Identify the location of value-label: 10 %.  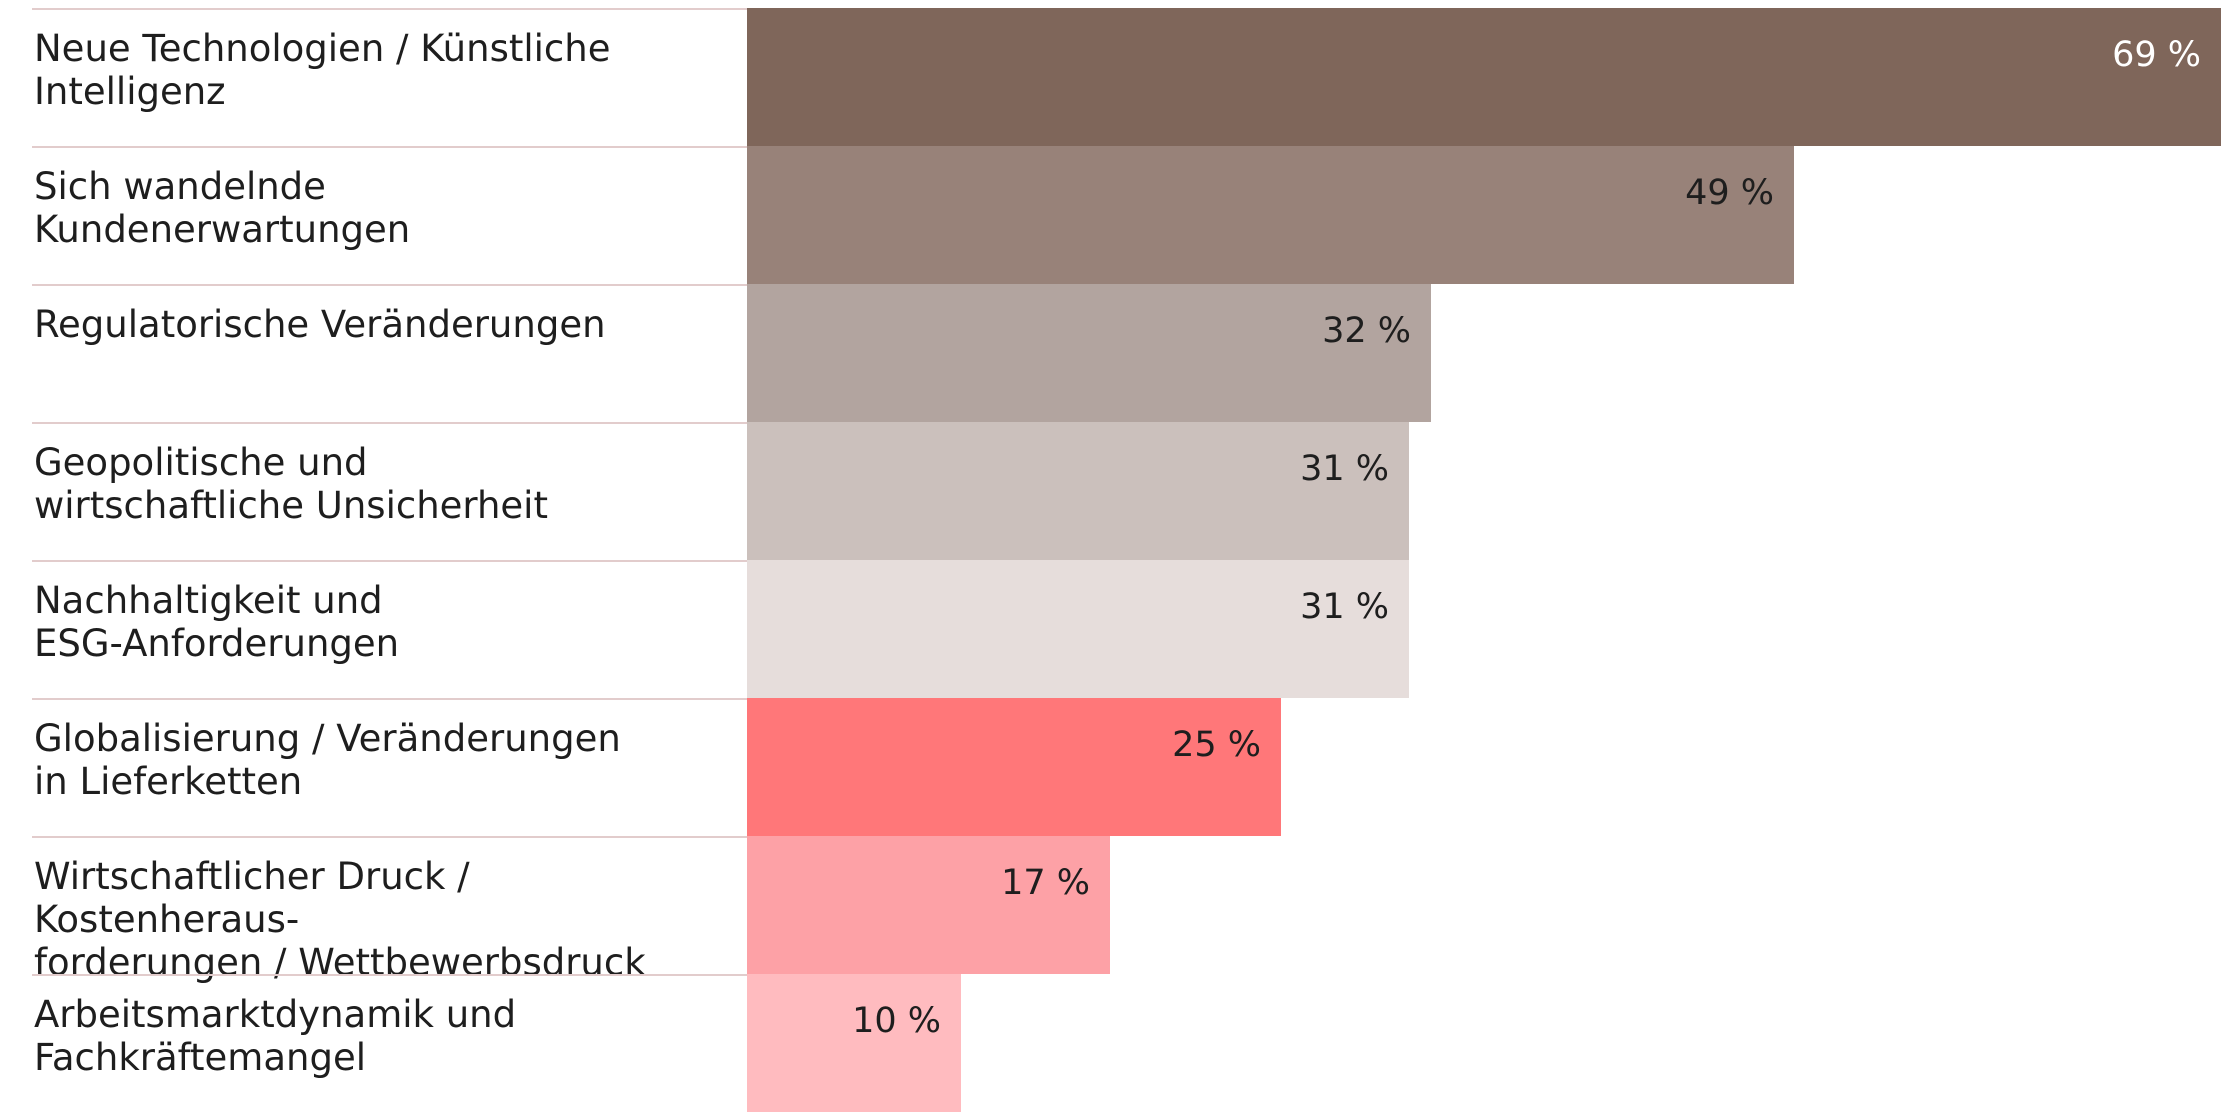
(896, 1021).